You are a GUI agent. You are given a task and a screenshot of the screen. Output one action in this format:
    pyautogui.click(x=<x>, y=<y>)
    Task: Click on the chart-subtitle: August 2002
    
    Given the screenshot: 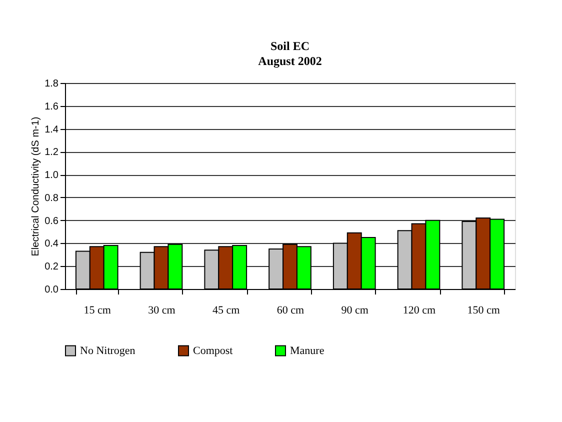 What is the action you would take?
    pyautogui.click(x=290, y=61)
    